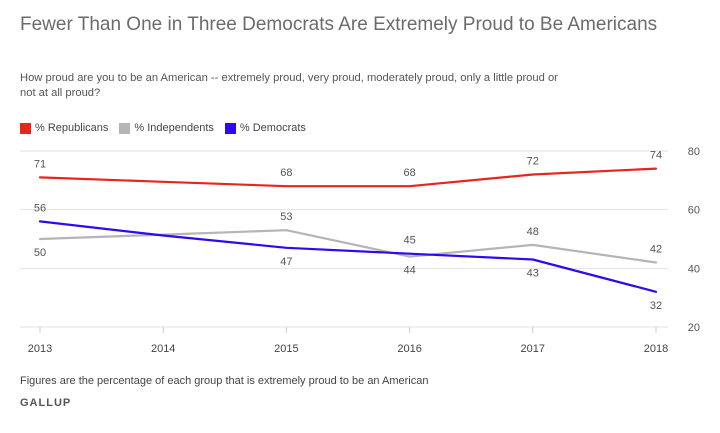 This screenshot has height=433, width=720. What do you see at coordinates (348, 177) in the screenshot?
I see `series-line-republicans` at bounding box center [348, 177].